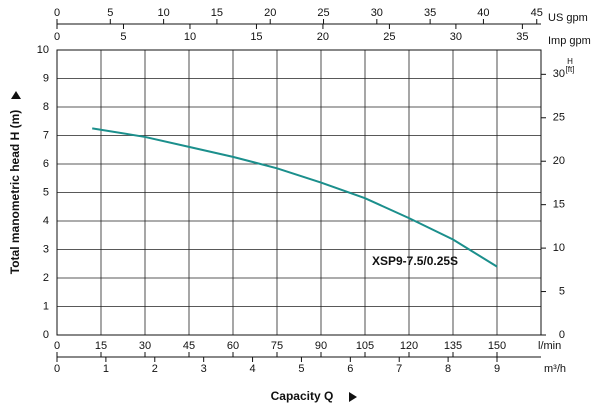  I want to click on y-tick-label: 1, so click(46, 306).